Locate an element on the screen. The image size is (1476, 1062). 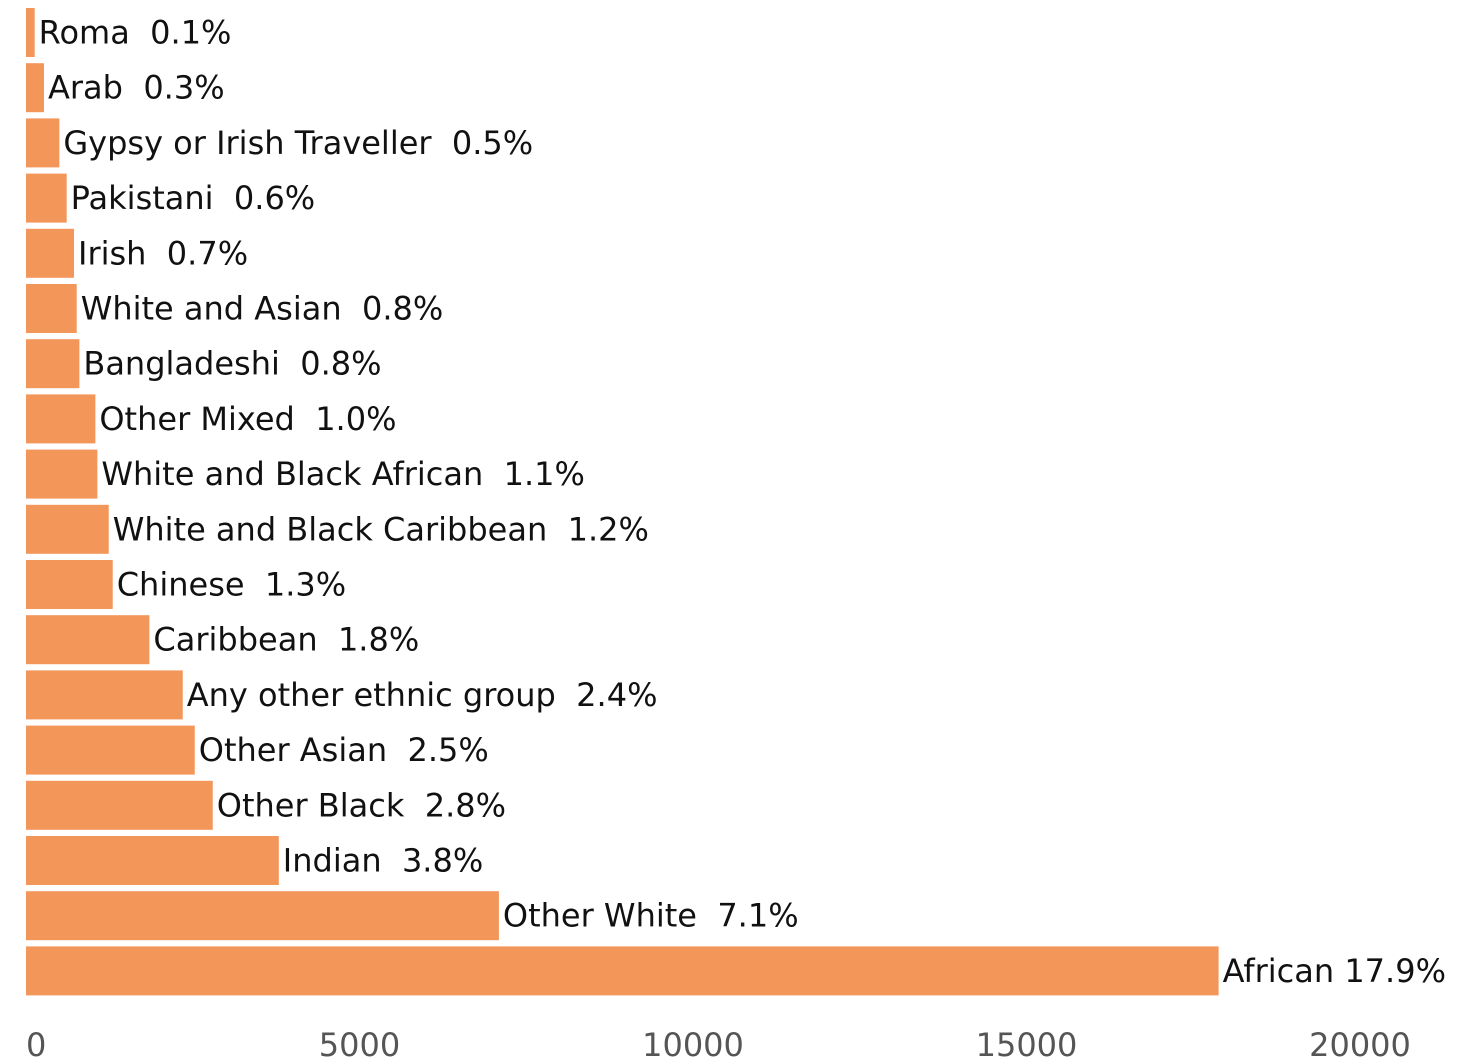
bar-label: Caribbean 1.8% is located at coordinates (286, 640).